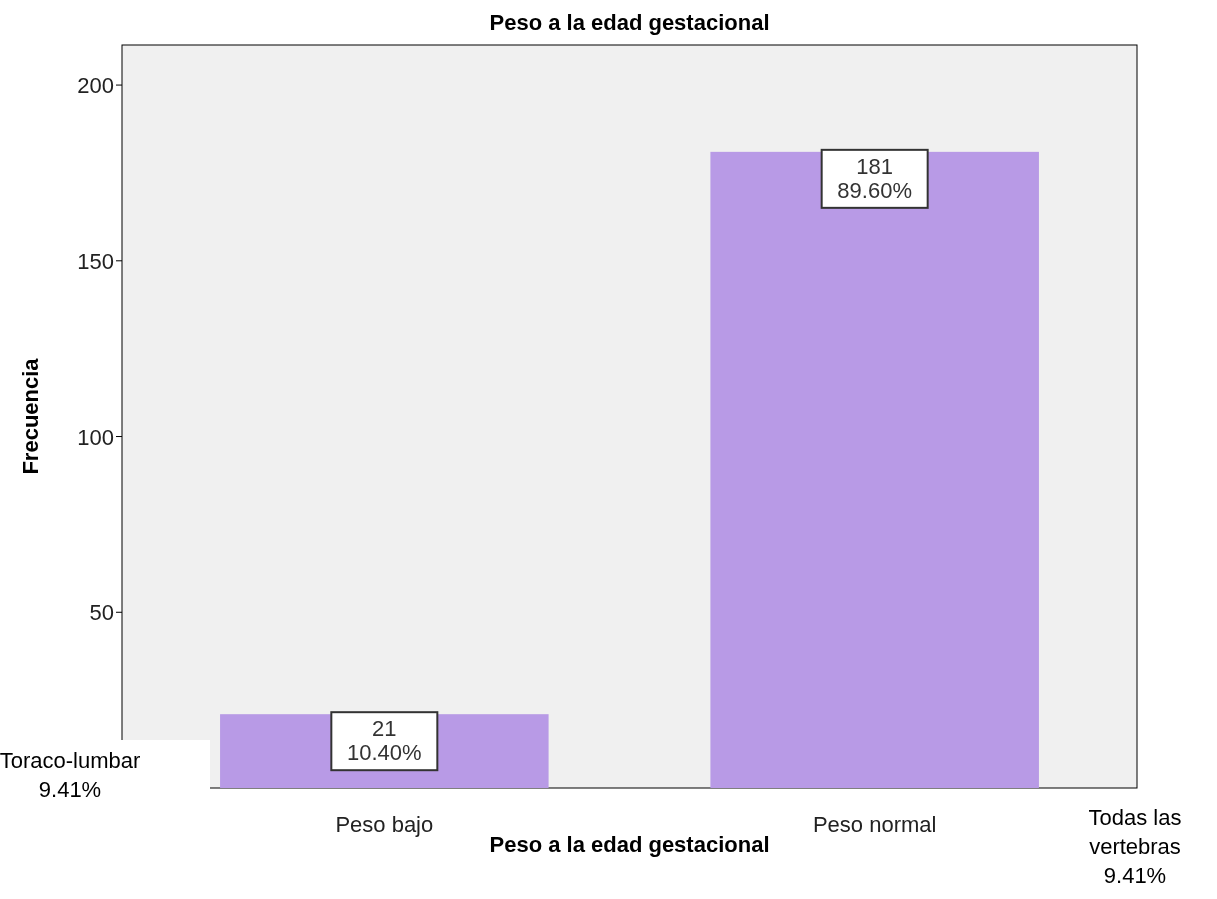 The image size is (1217, 899). What do you see at coordinates (95, 86) in the screenshot?
I see `y-tick-label: 200` at bounding box center [95, 86].